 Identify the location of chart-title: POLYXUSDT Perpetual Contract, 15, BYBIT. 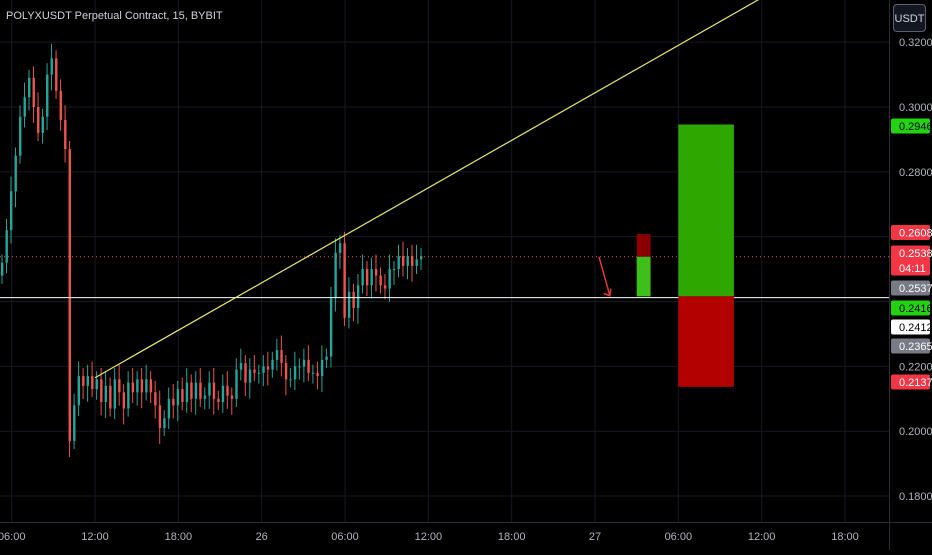
(114, 16).